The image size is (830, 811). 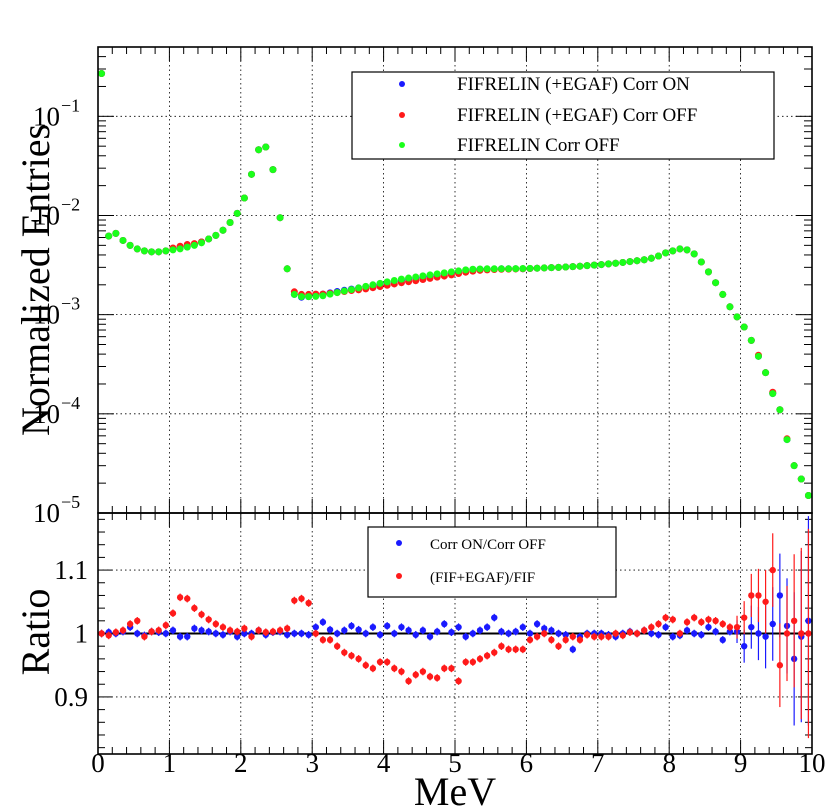 I want to click on bottom-y-tick-label: 1.1, so click(x=71, y=570).